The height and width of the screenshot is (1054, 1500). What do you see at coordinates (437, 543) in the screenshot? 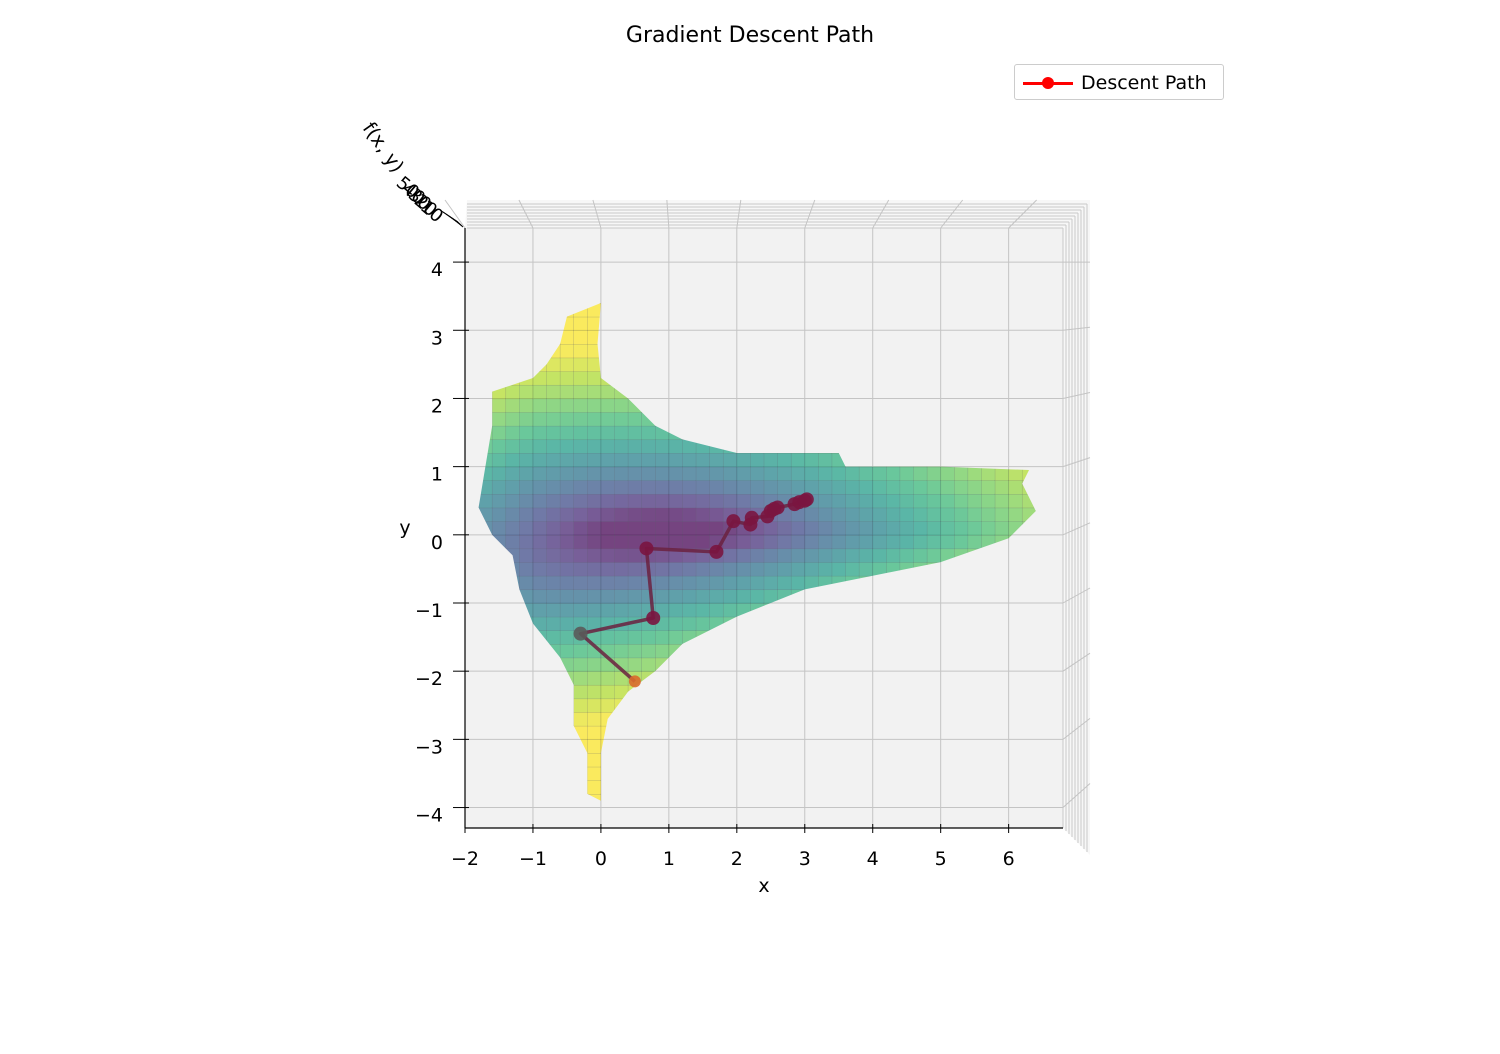
I see `y-tick-label: 0` at bounding box center [437, 543].